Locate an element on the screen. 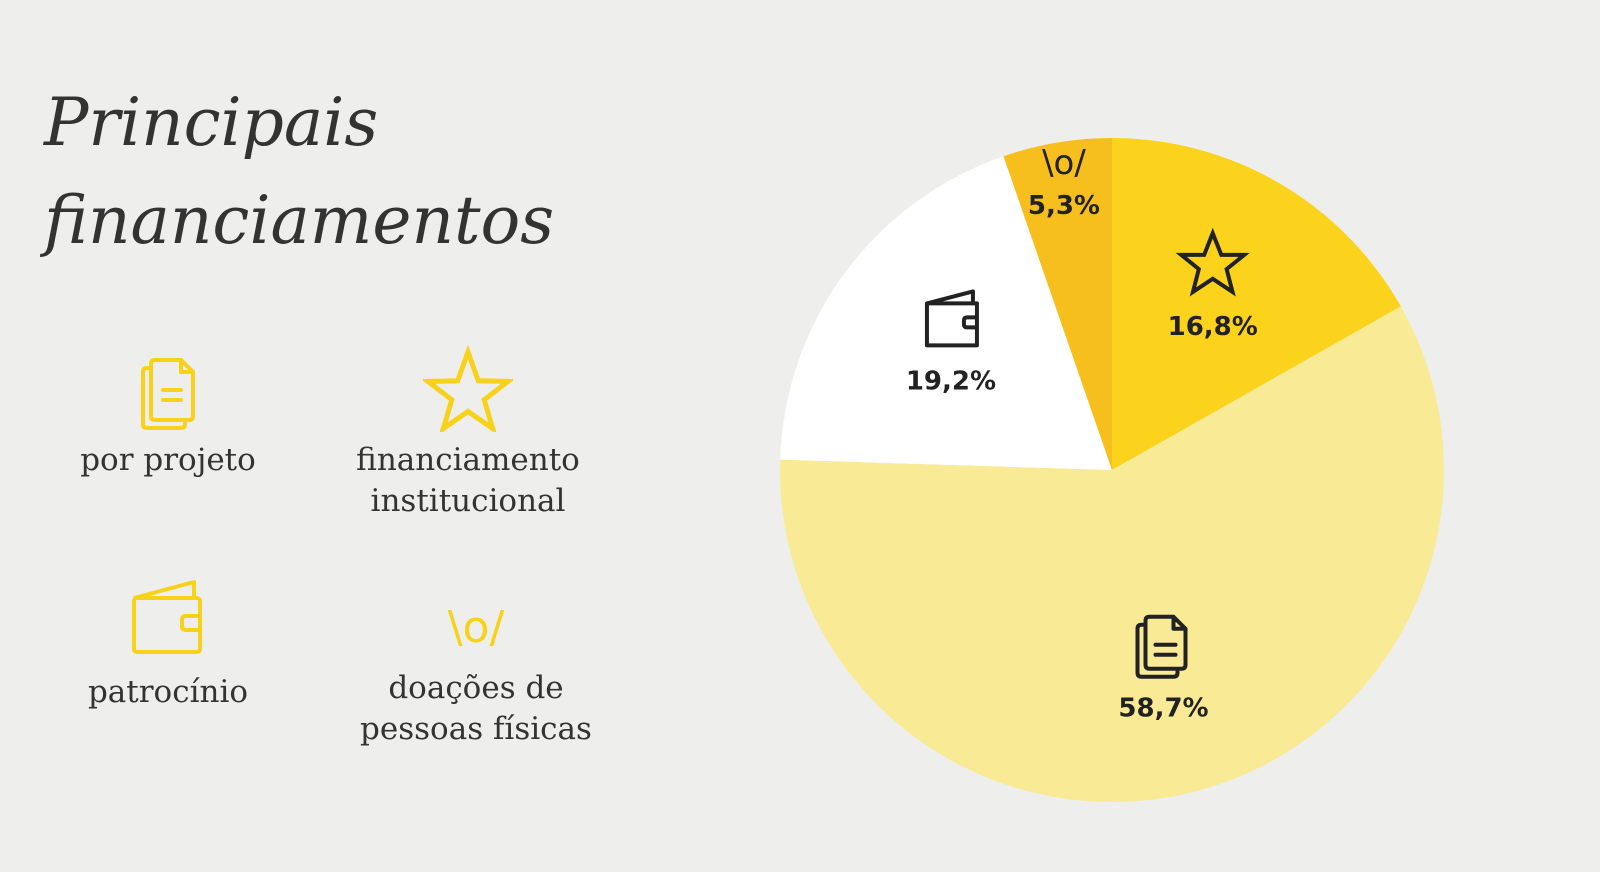 This screenshot has width=1600, height=872. legend-item-por-projeto: por projeto is located at coordinates (168, 417).